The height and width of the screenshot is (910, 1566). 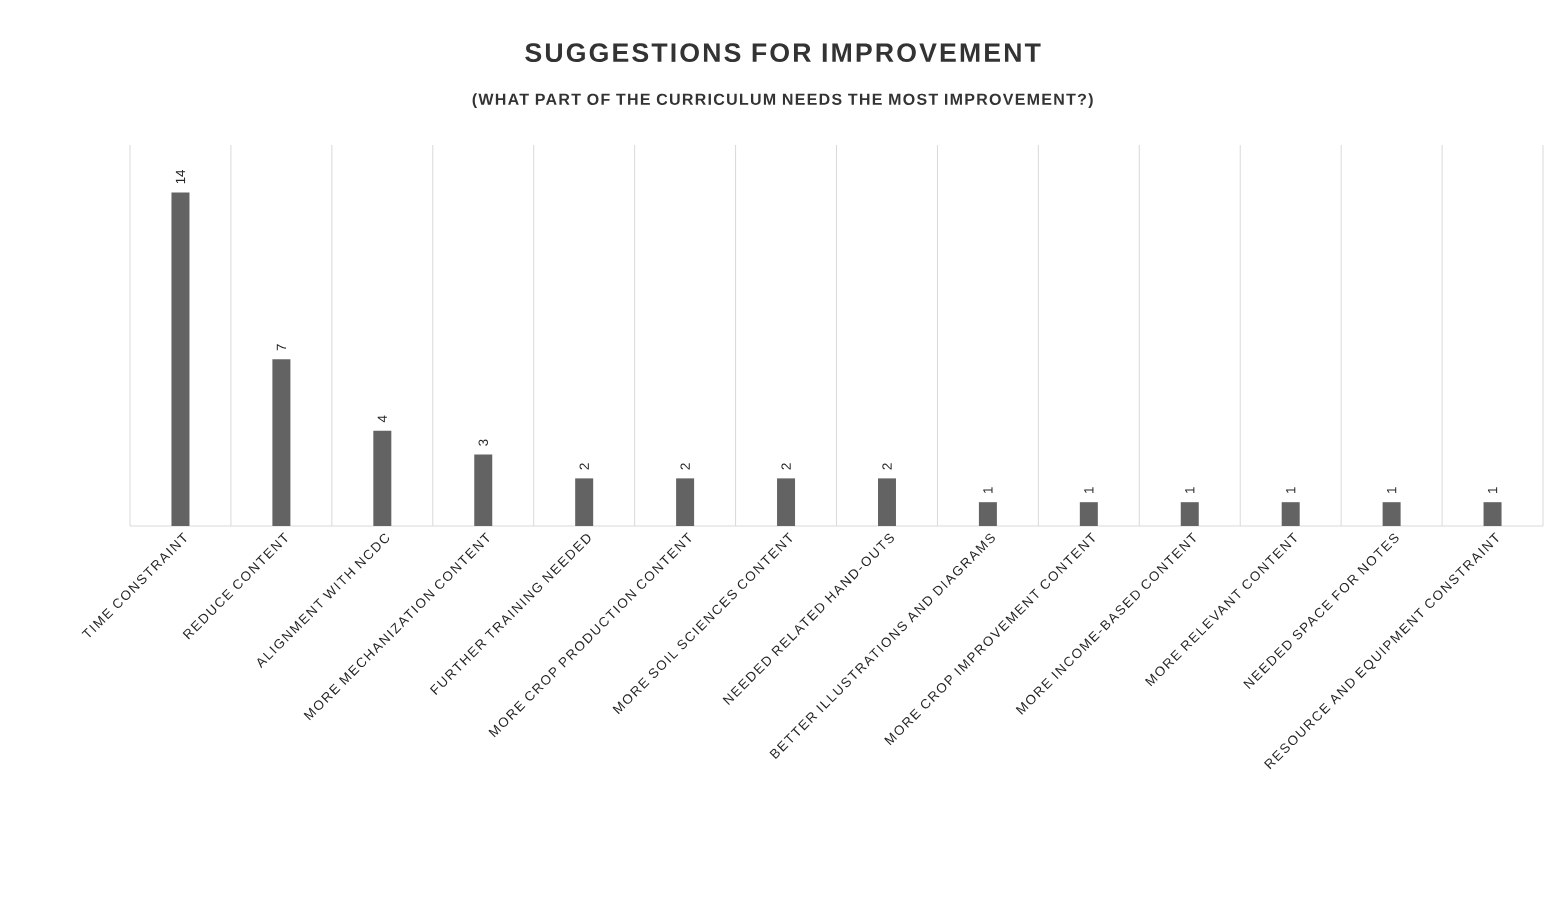 What do you see at coordinates (281, 347) in the screenshot?
I see `data-label: 7` at bounding box center [281, 347].